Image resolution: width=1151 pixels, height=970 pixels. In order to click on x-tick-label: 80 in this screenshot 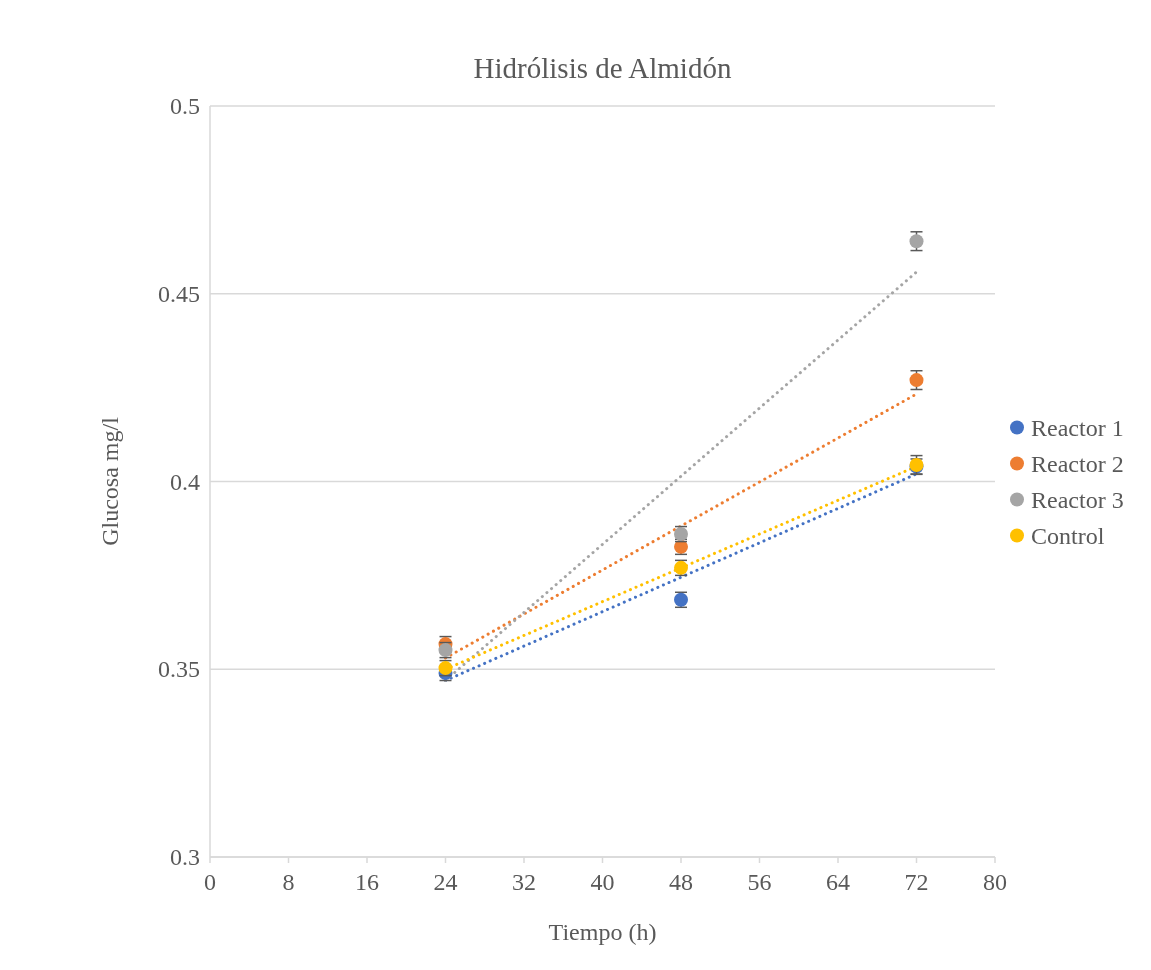, I will do `click(995, 882)`.